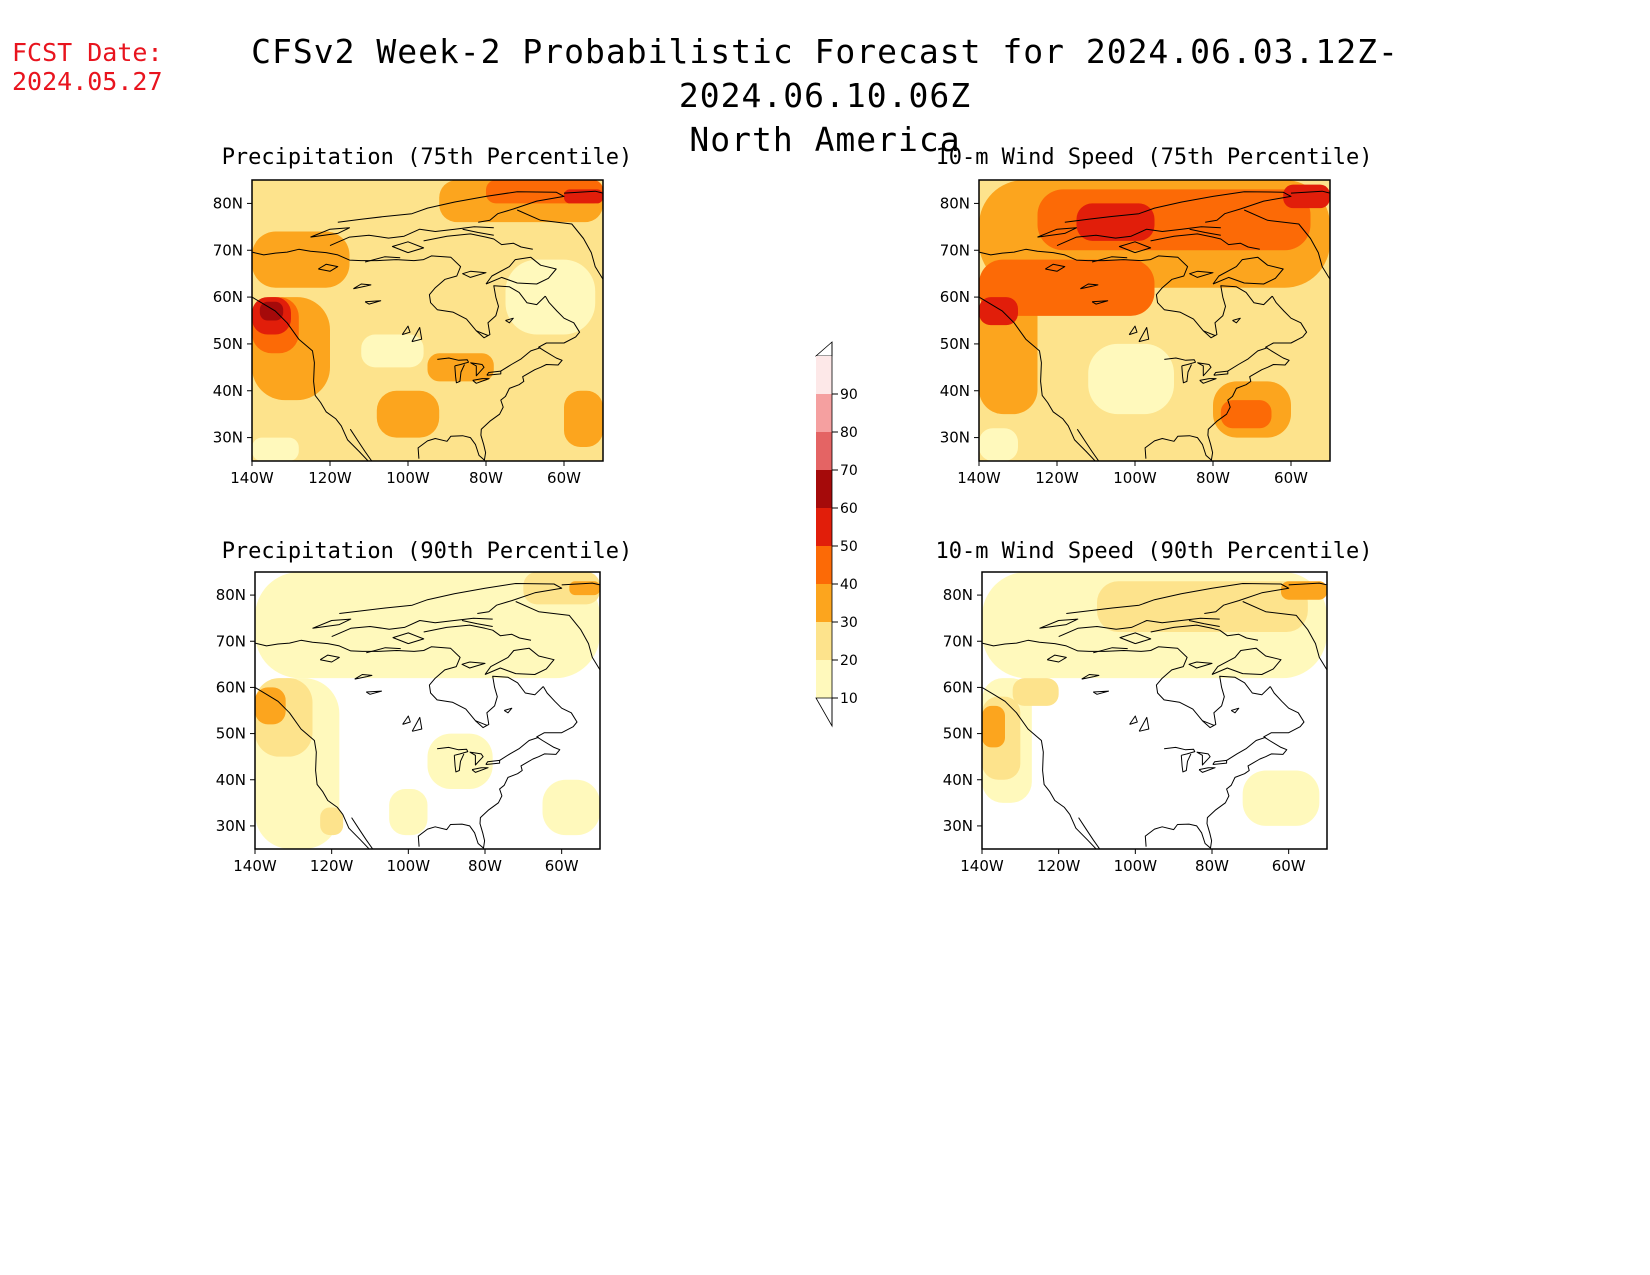 The height and width of the screenshot is (1275, 1650). I want to click on y-tick-label: 80N, so click(231, 595).